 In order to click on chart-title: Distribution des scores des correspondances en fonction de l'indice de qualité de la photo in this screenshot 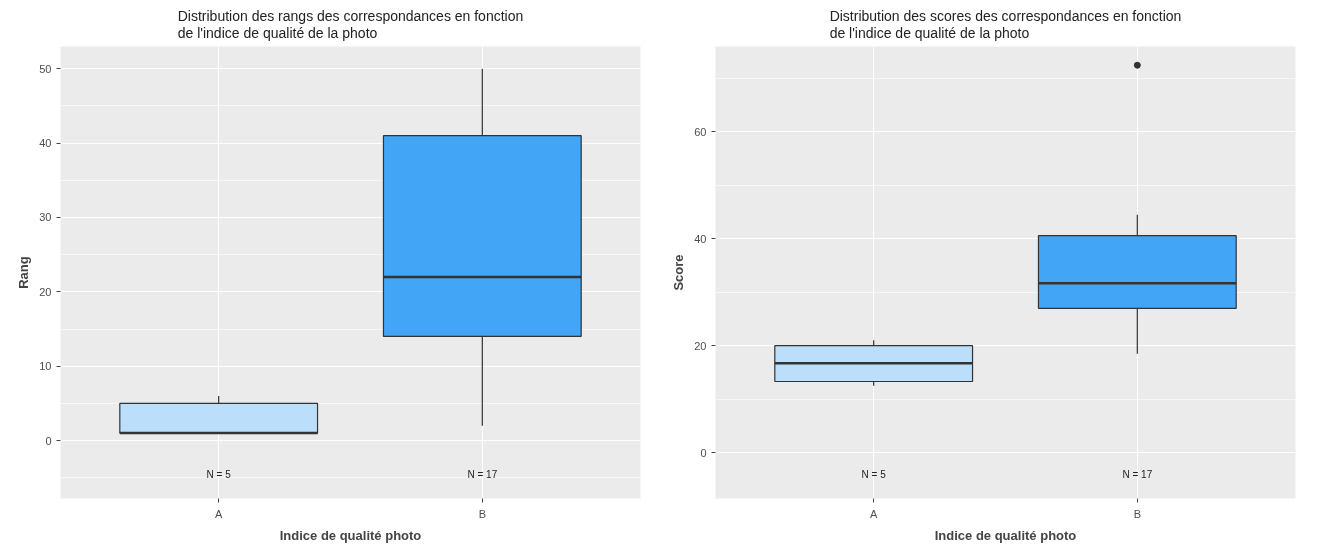, I will do `click(1005, 24)`.